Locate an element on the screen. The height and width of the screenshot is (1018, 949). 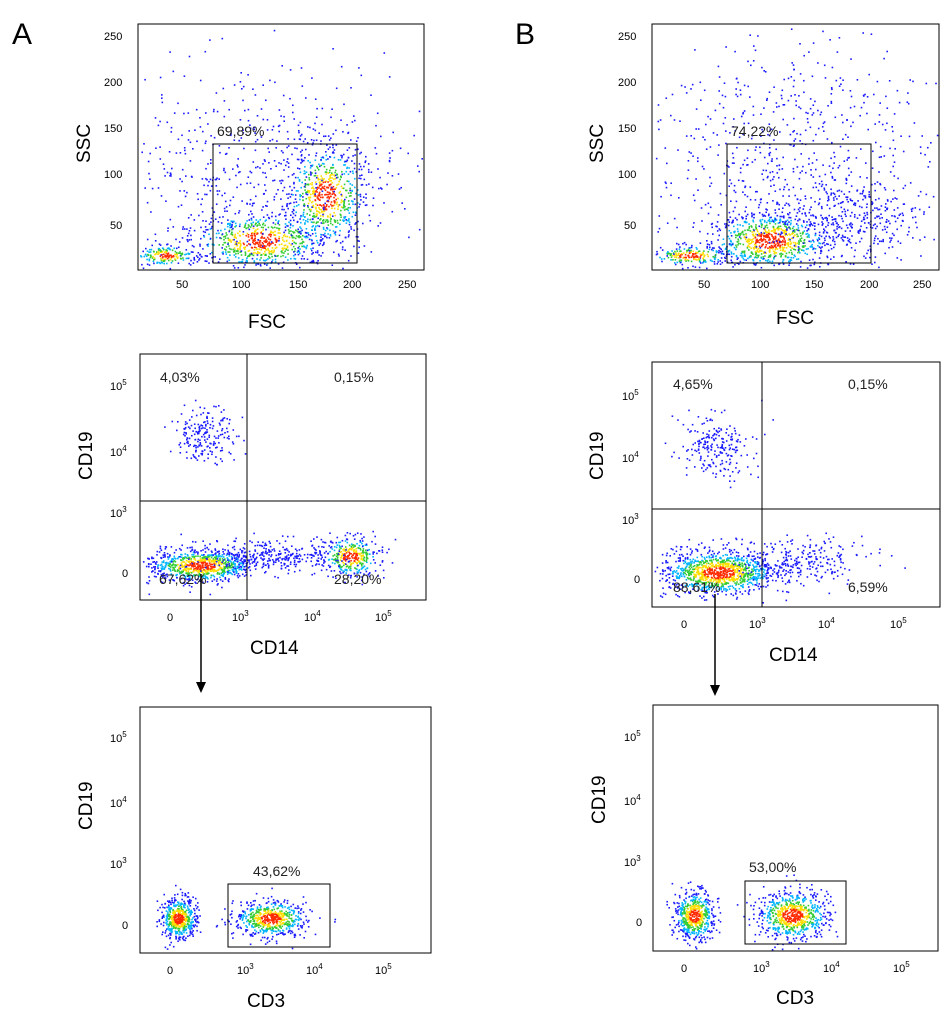
dots-a1 is located at coordinates (281, 149).